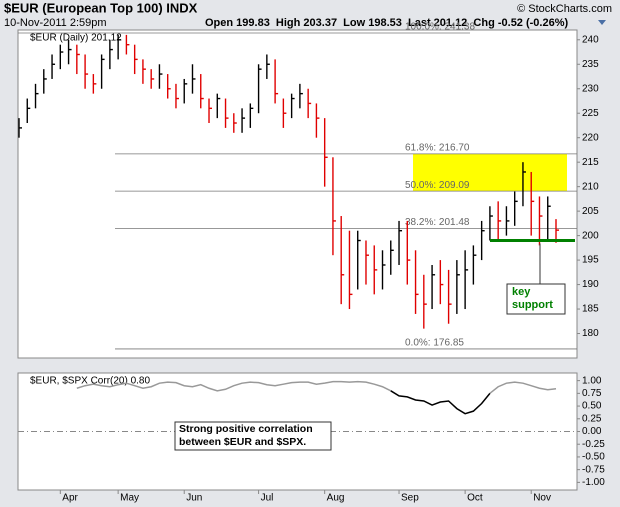  Describe the element at coordinates (592, 380) in the screenshot. I see `y-tick-label: 1.00` at that location.